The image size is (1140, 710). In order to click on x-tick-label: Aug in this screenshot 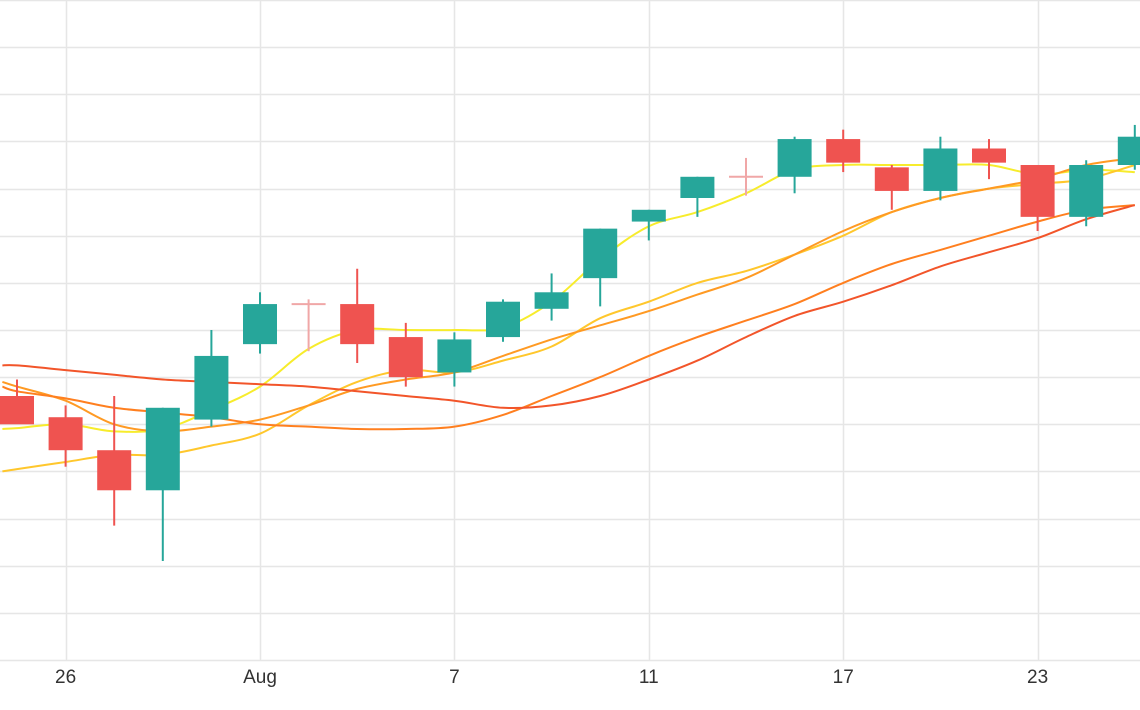, I will do `click(260, 677)`.